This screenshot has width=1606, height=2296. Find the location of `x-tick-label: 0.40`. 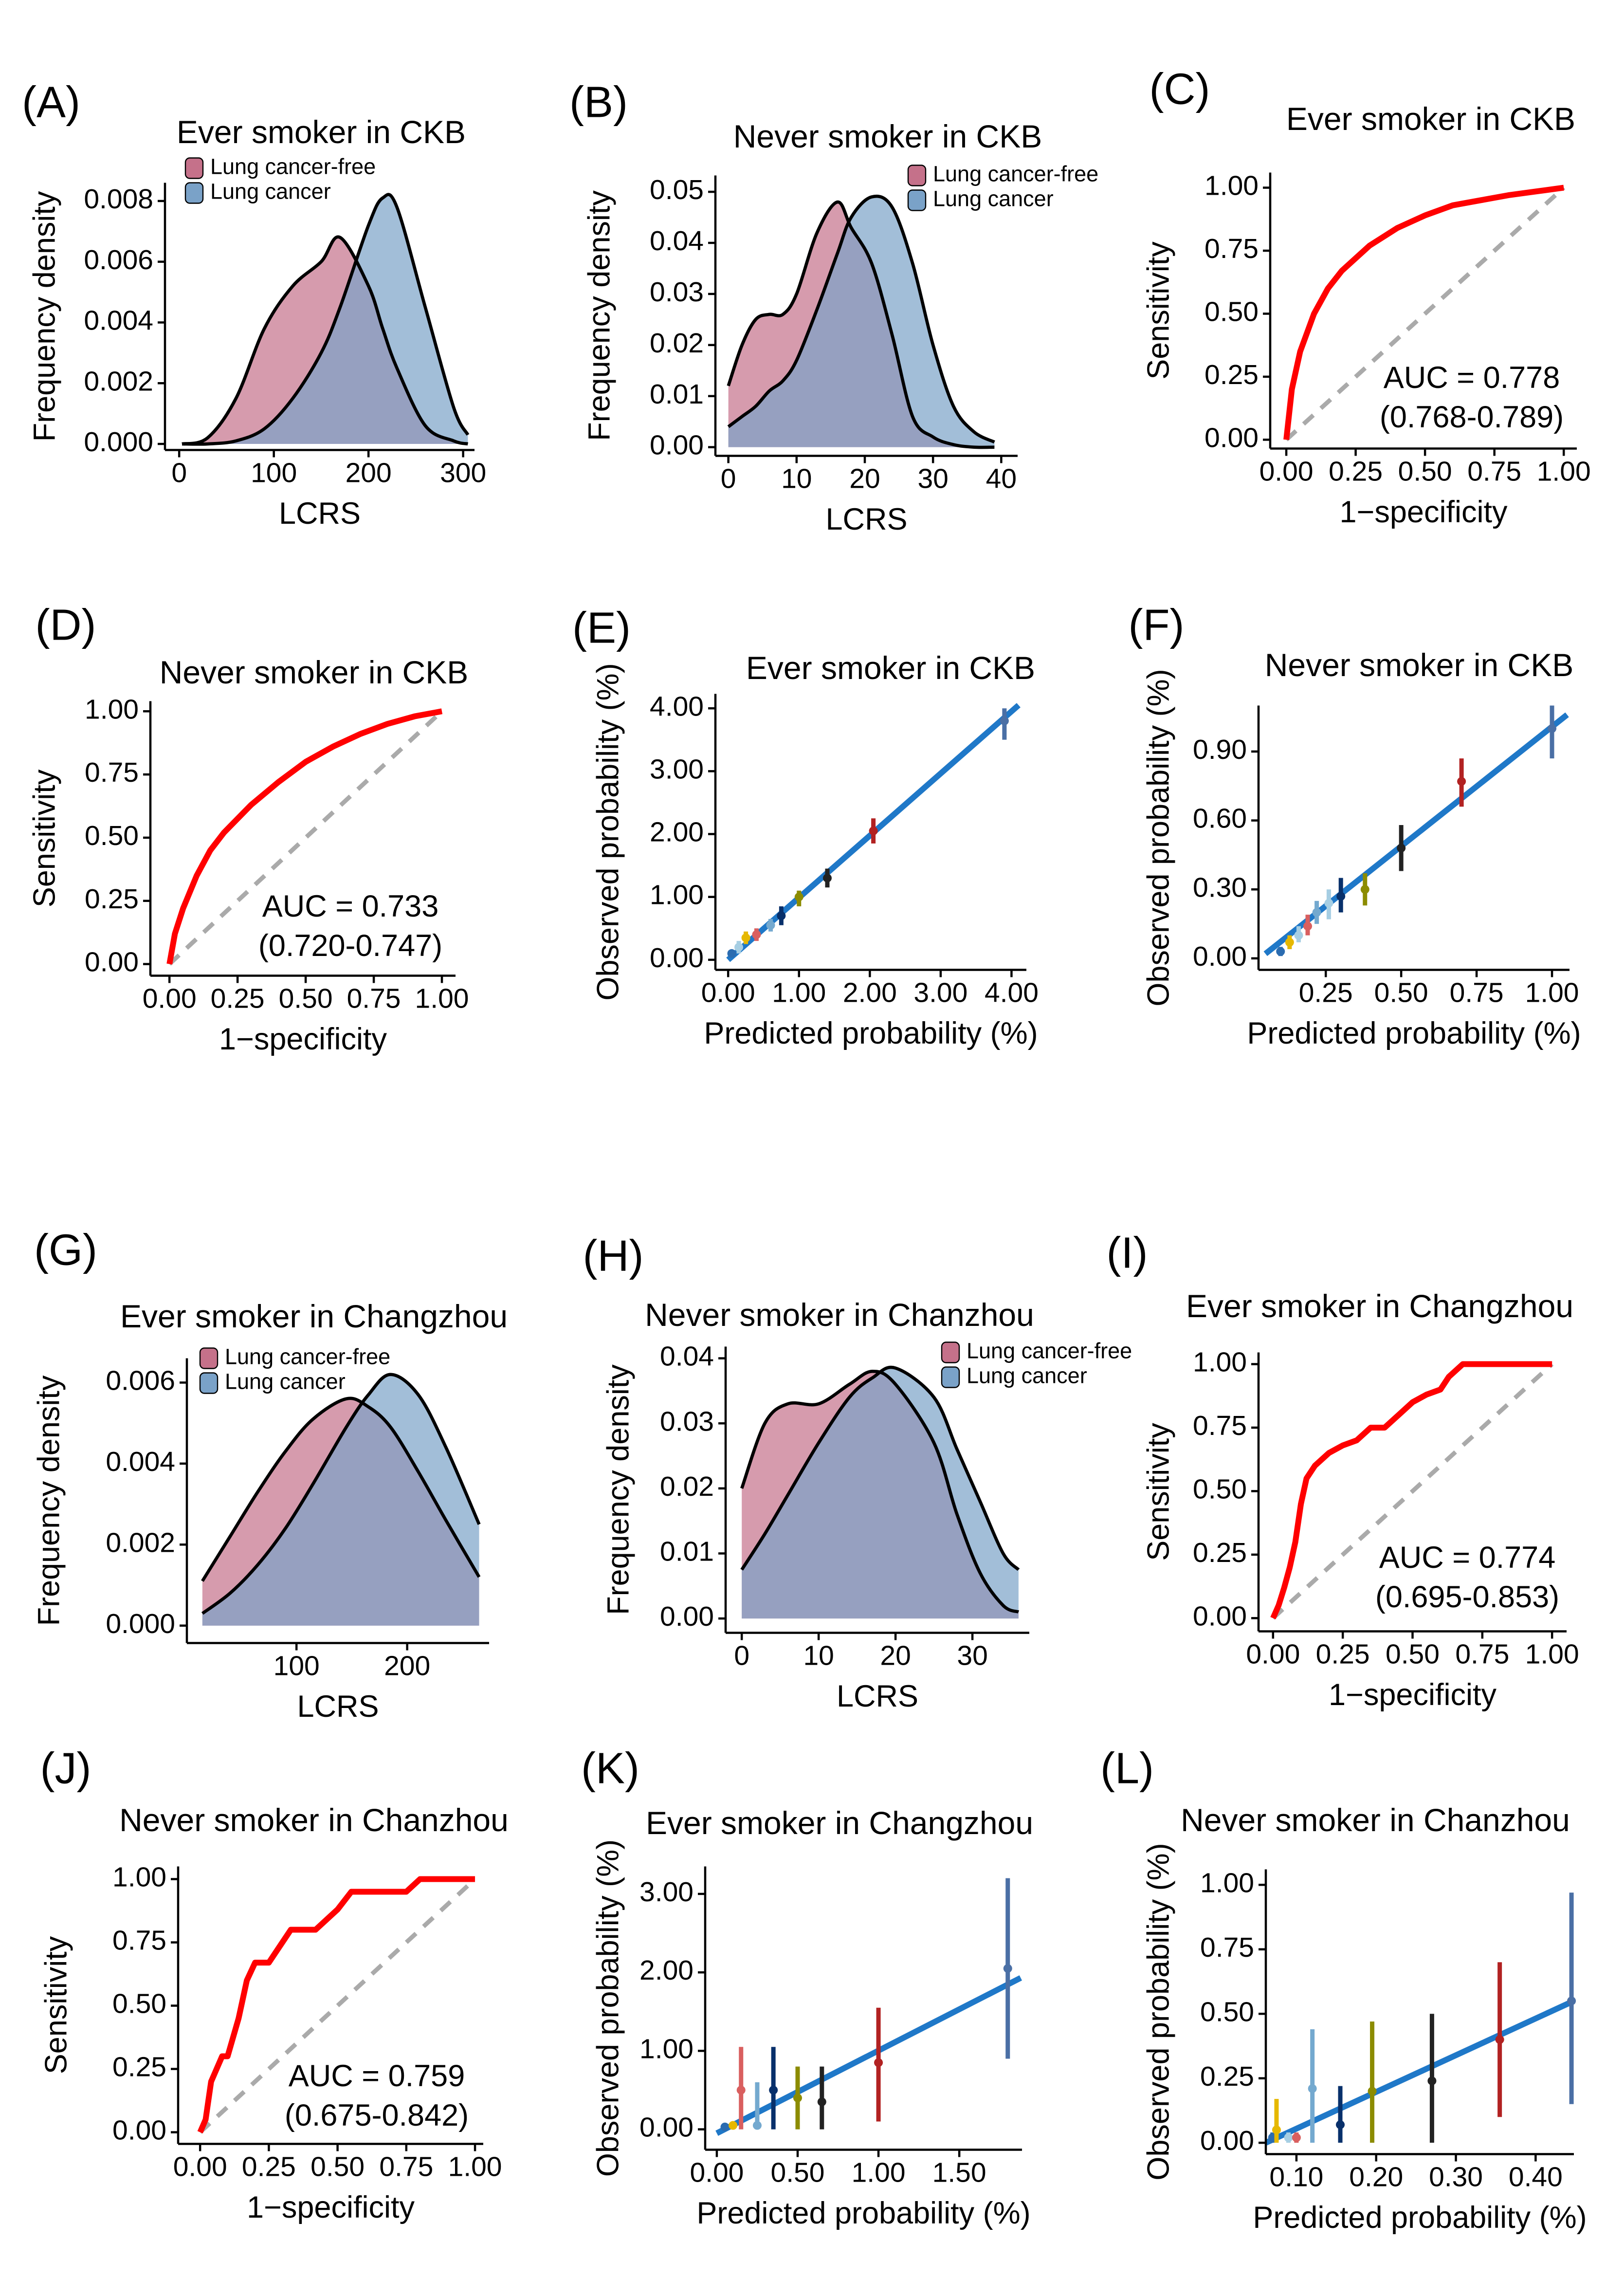

x-tick-label: 0.40 is located at coordinates (1536, 2177).